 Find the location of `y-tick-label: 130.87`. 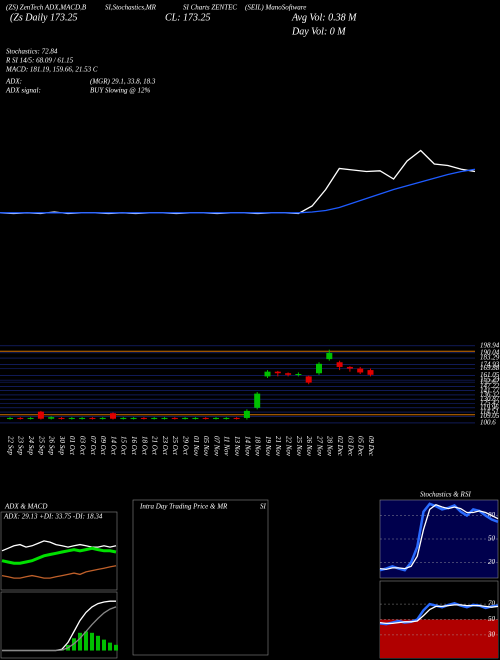

y-tick-label: 130.87 is located at coordinates (490, 399).